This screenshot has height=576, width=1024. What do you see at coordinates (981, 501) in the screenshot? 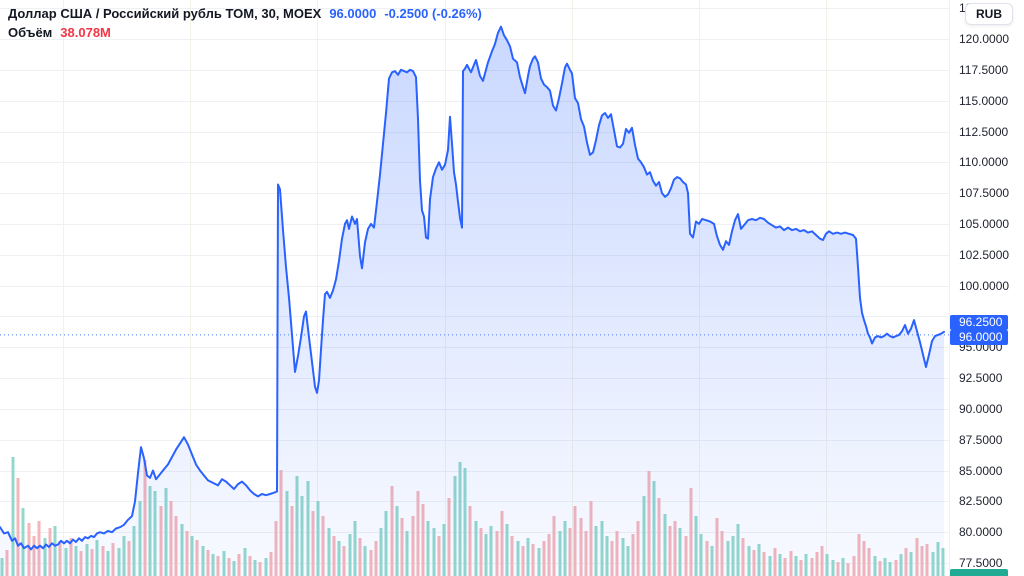
I see `price-axis-label: 82.5000` at bounding box center [981, 501].